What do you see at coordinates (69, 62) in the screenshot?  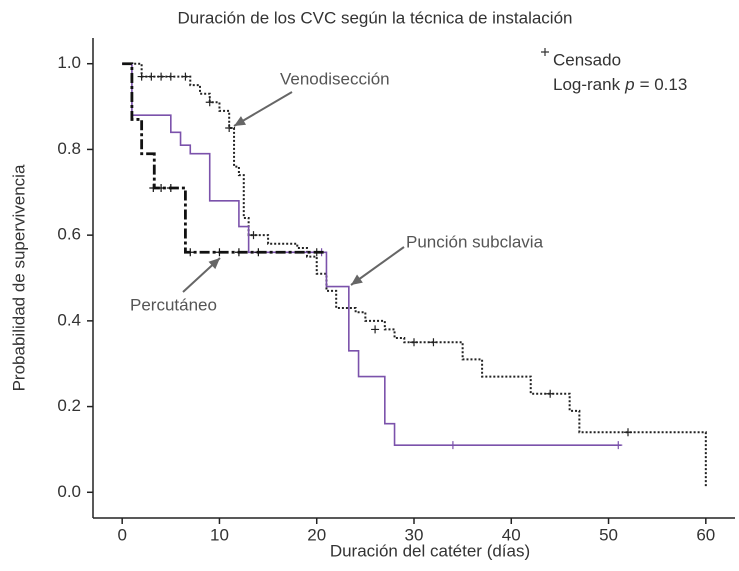 I see `y-tick-label: 1.0` at bounding box center [69, 62].